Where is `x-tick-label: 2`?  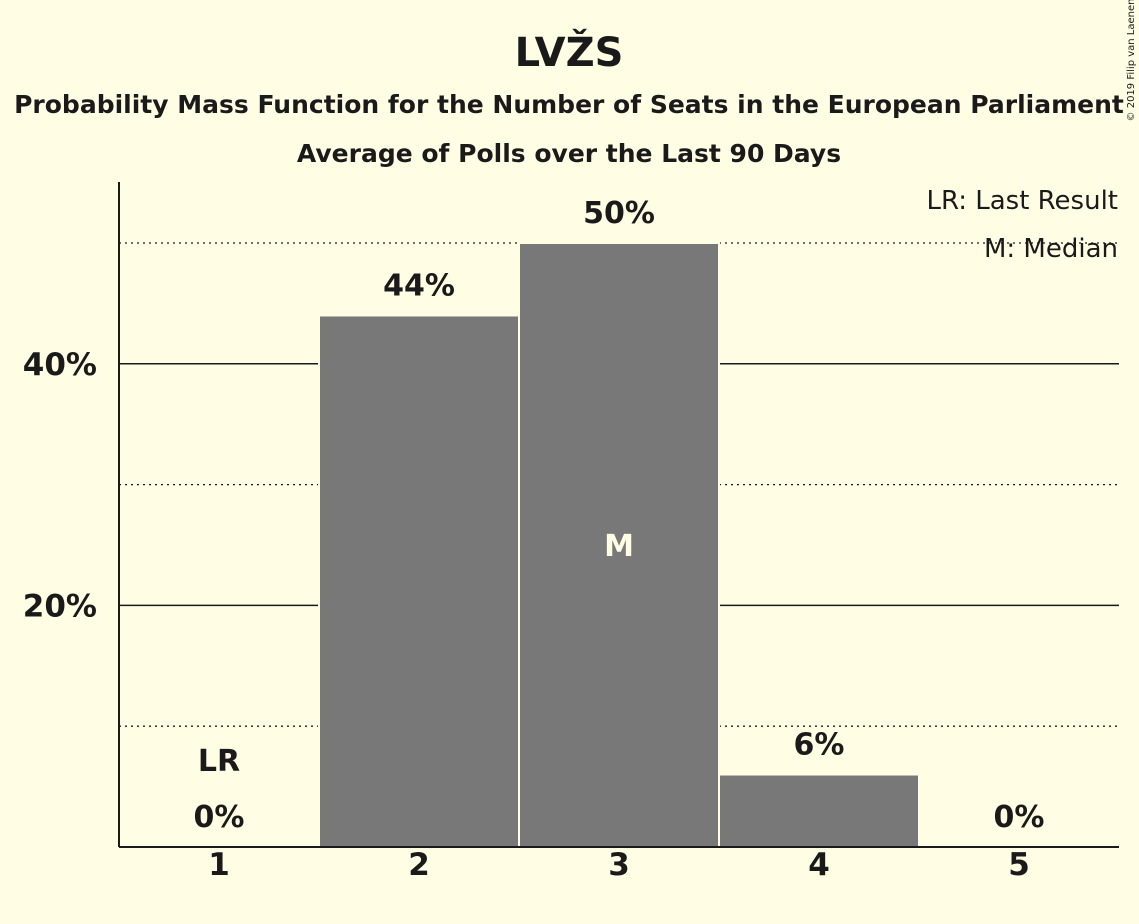
x-tick-label: 2 is located at coordinates (419, 865).